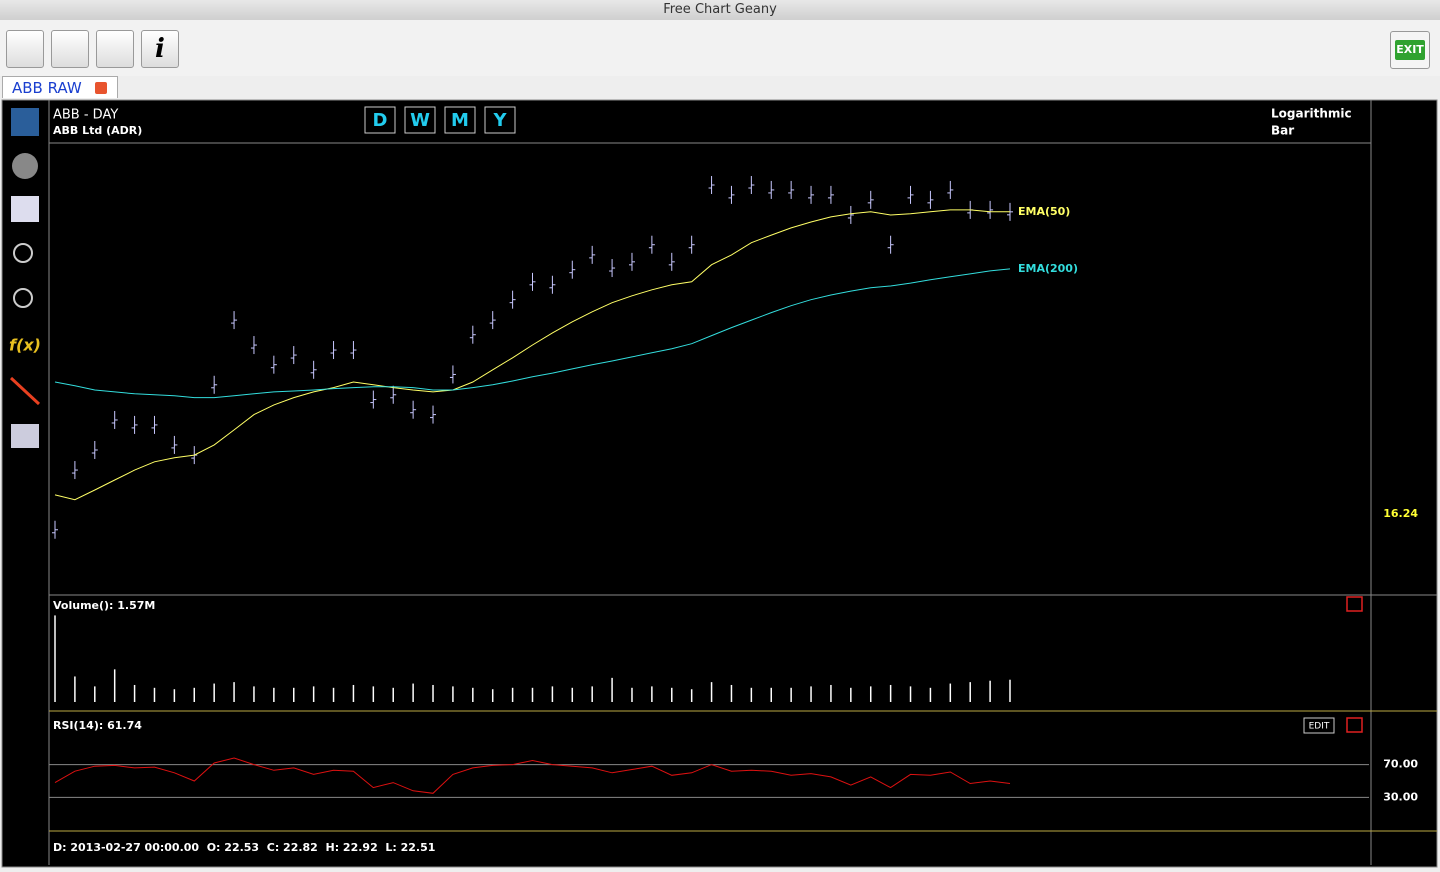 The height and width of the screenshot is (872, 1440). I want to click on edit-button, so click(1319, 725).